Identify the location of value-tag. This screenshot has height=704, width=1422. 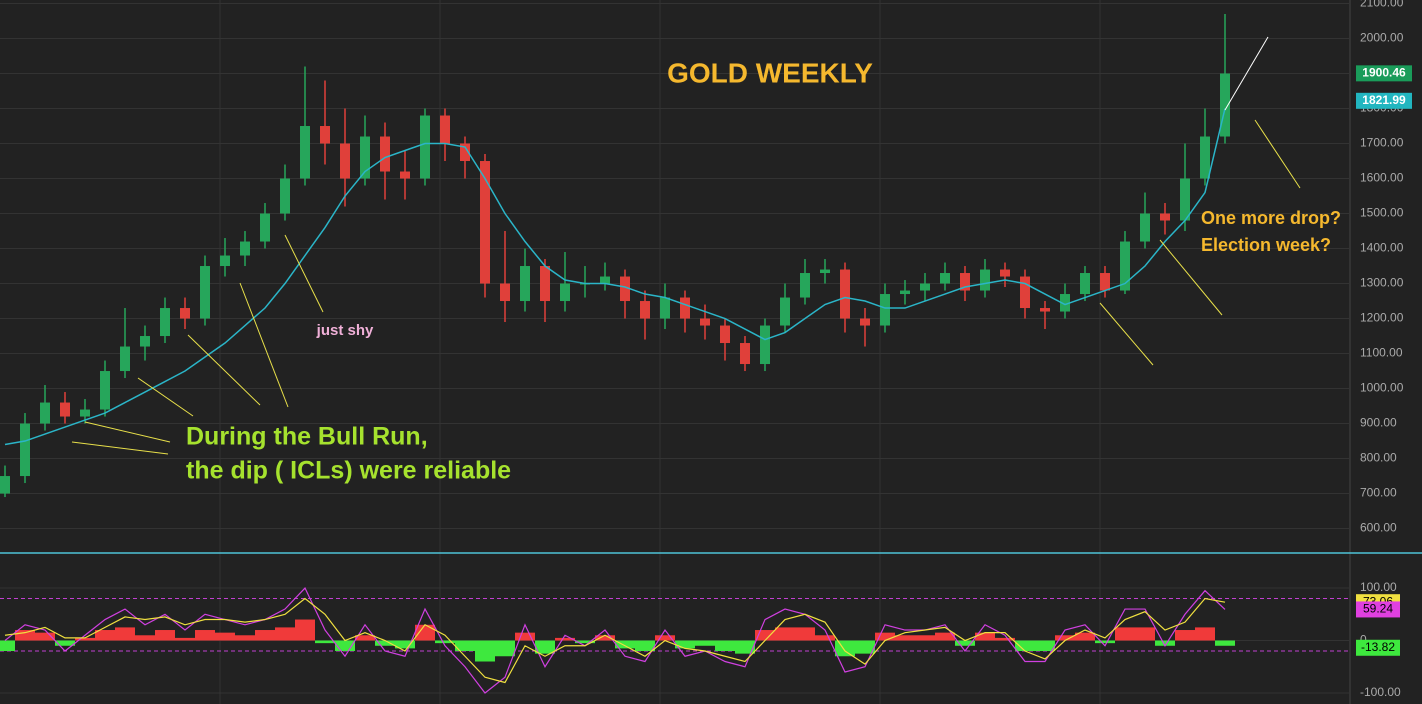
(1378, 647).